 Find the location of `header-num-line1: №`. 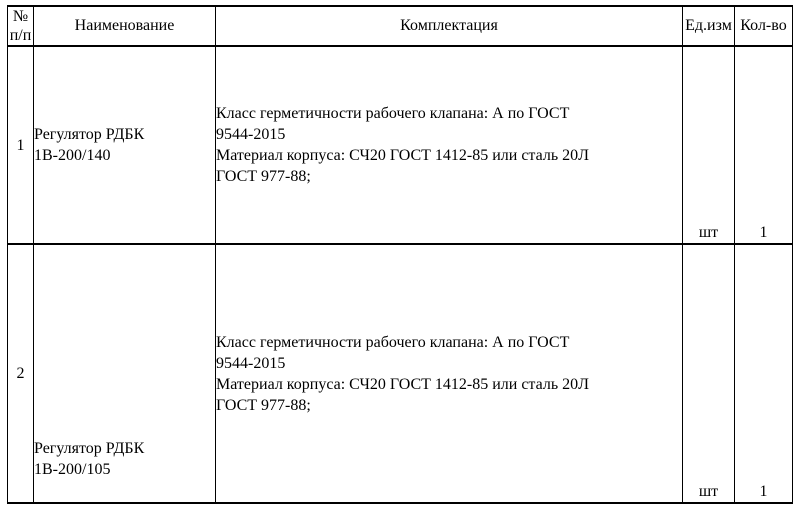

header-num-line1: № is located at coordinates (20, 16).